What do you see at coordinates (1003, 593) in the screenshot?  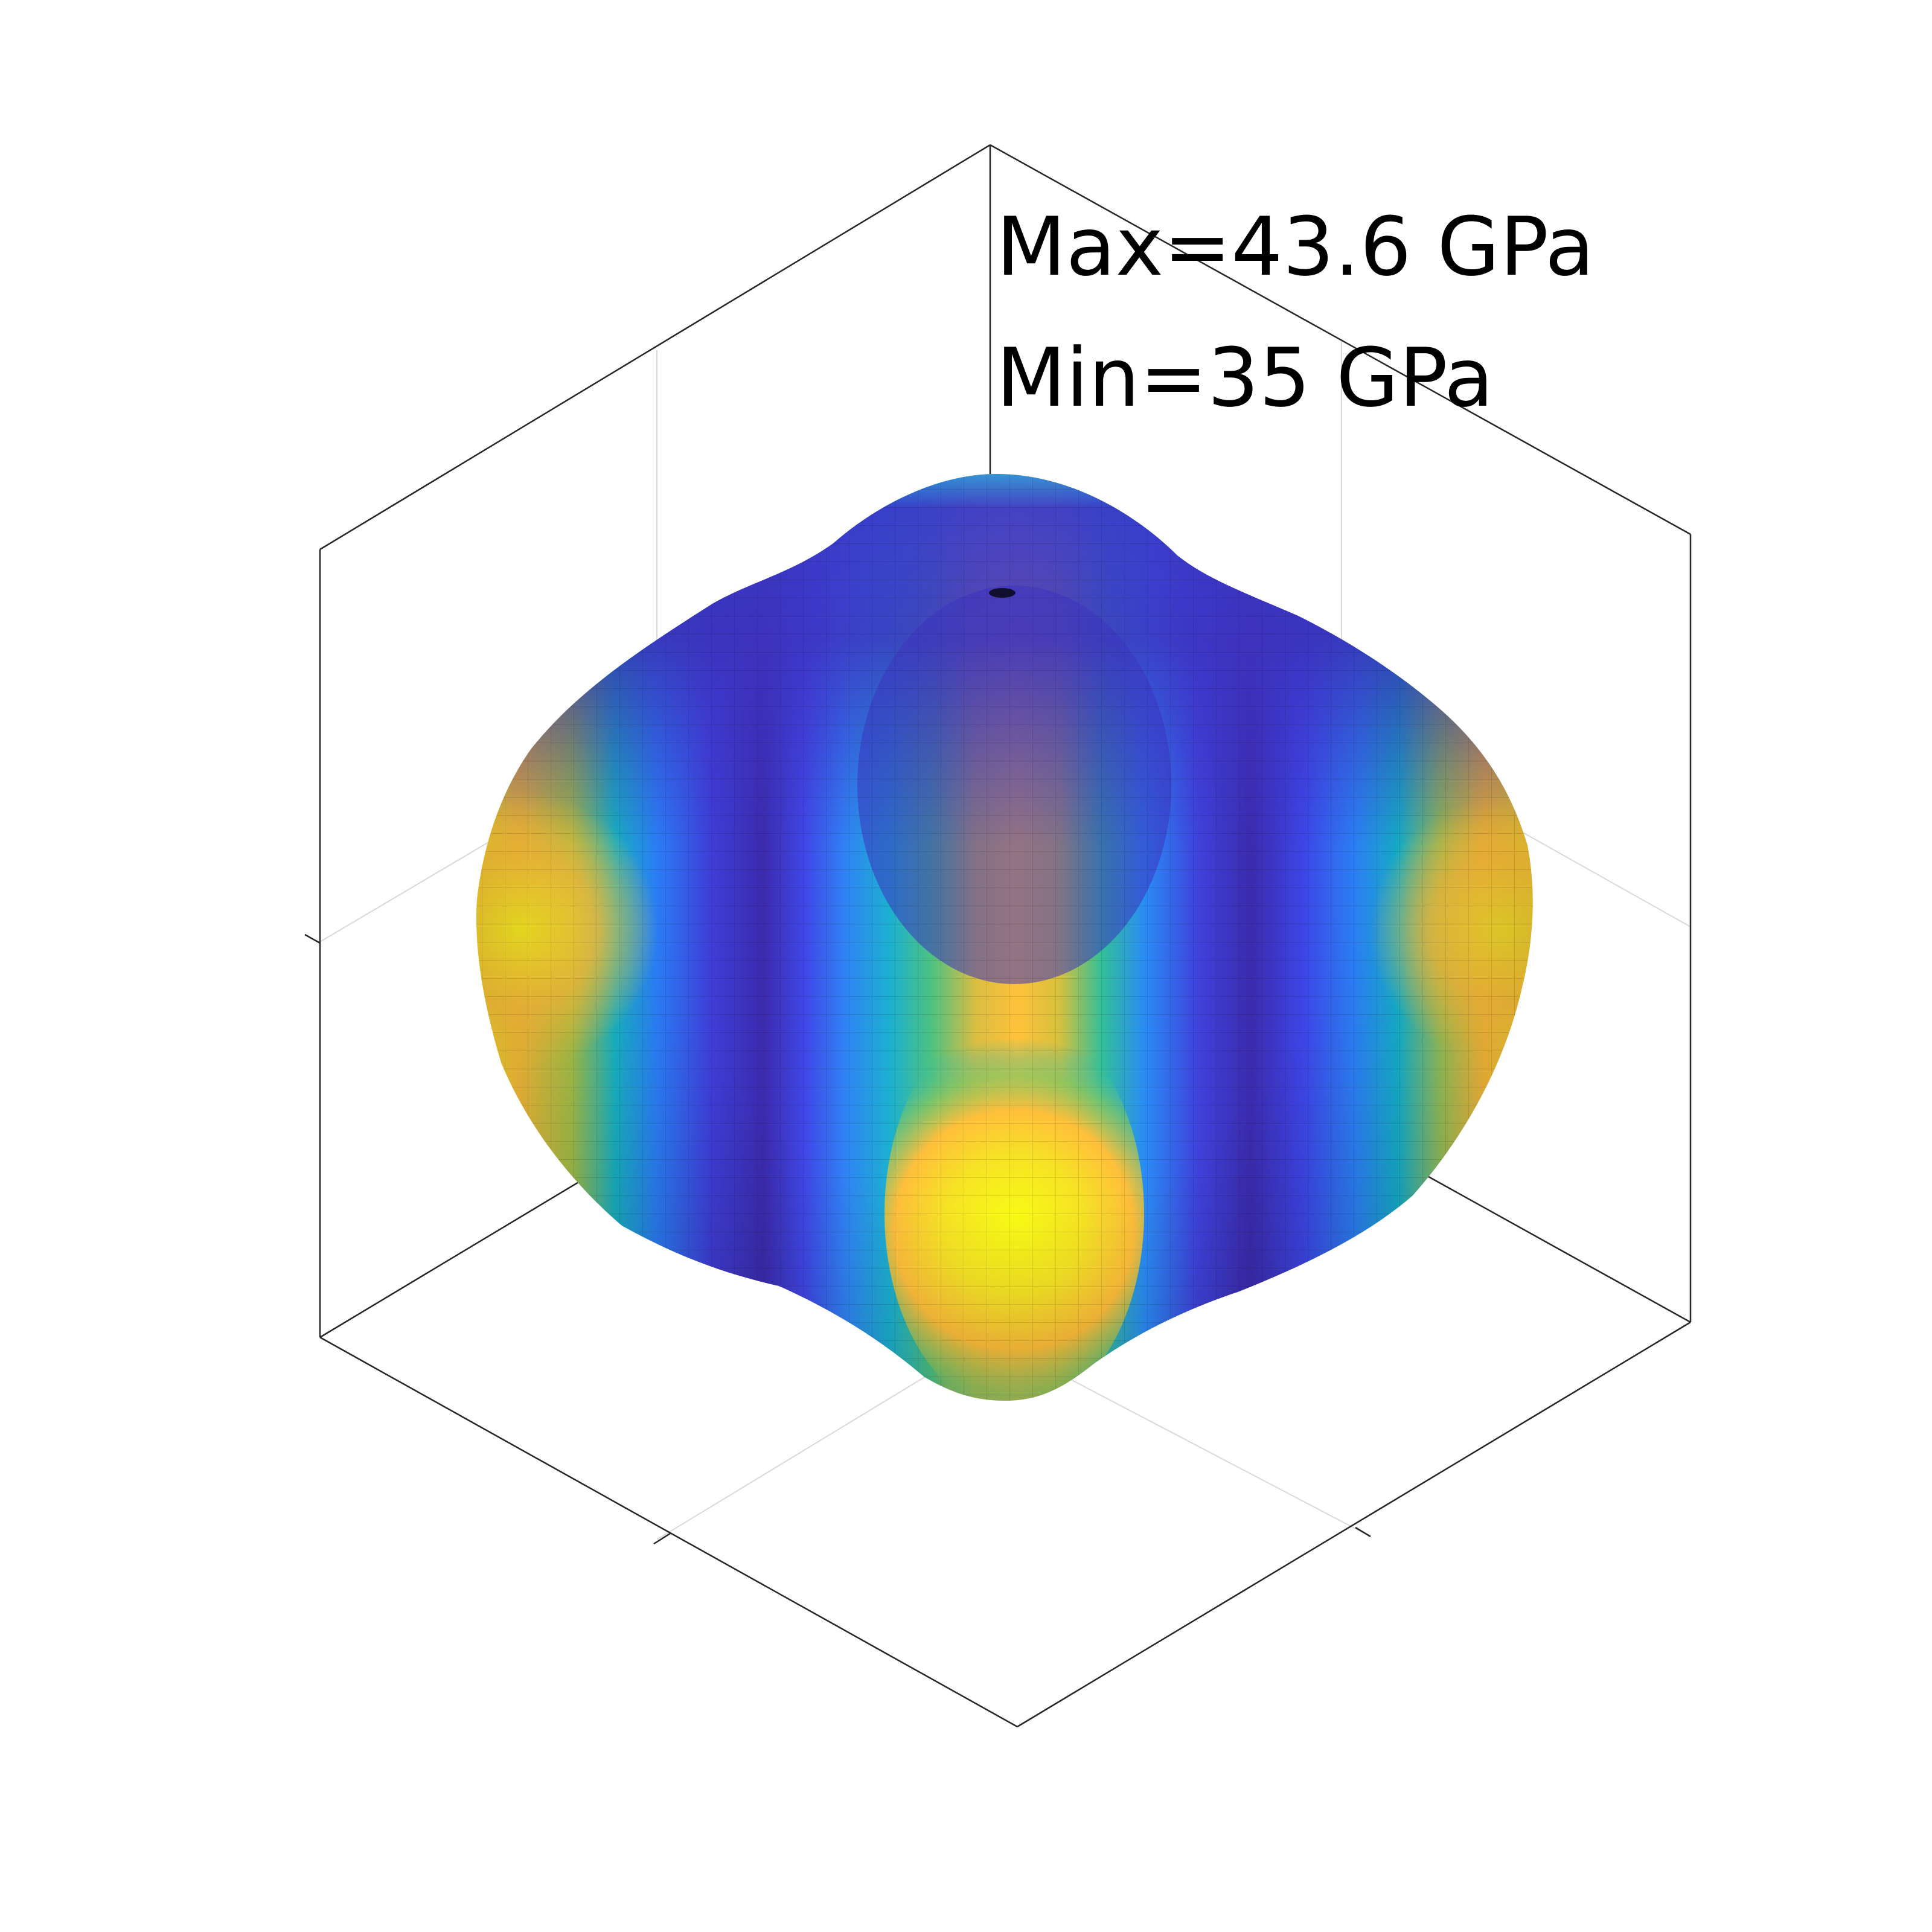 I see `pole-marker` at bounding box center [1003, 593].